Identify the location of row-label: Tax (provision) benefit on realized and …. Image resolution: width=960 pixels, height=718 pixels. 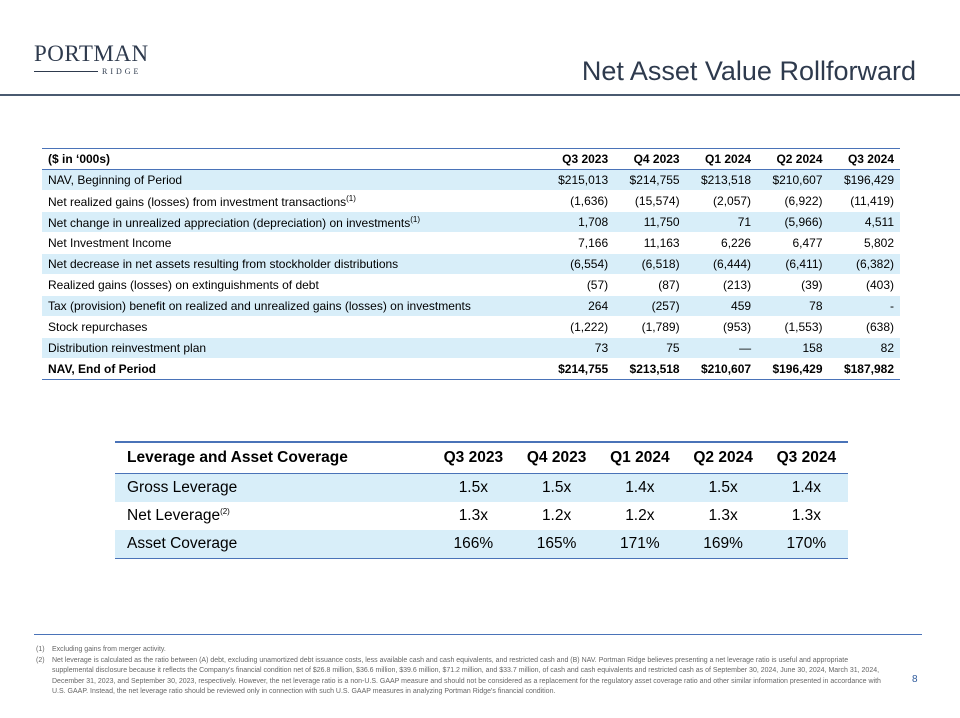
(292, 306).